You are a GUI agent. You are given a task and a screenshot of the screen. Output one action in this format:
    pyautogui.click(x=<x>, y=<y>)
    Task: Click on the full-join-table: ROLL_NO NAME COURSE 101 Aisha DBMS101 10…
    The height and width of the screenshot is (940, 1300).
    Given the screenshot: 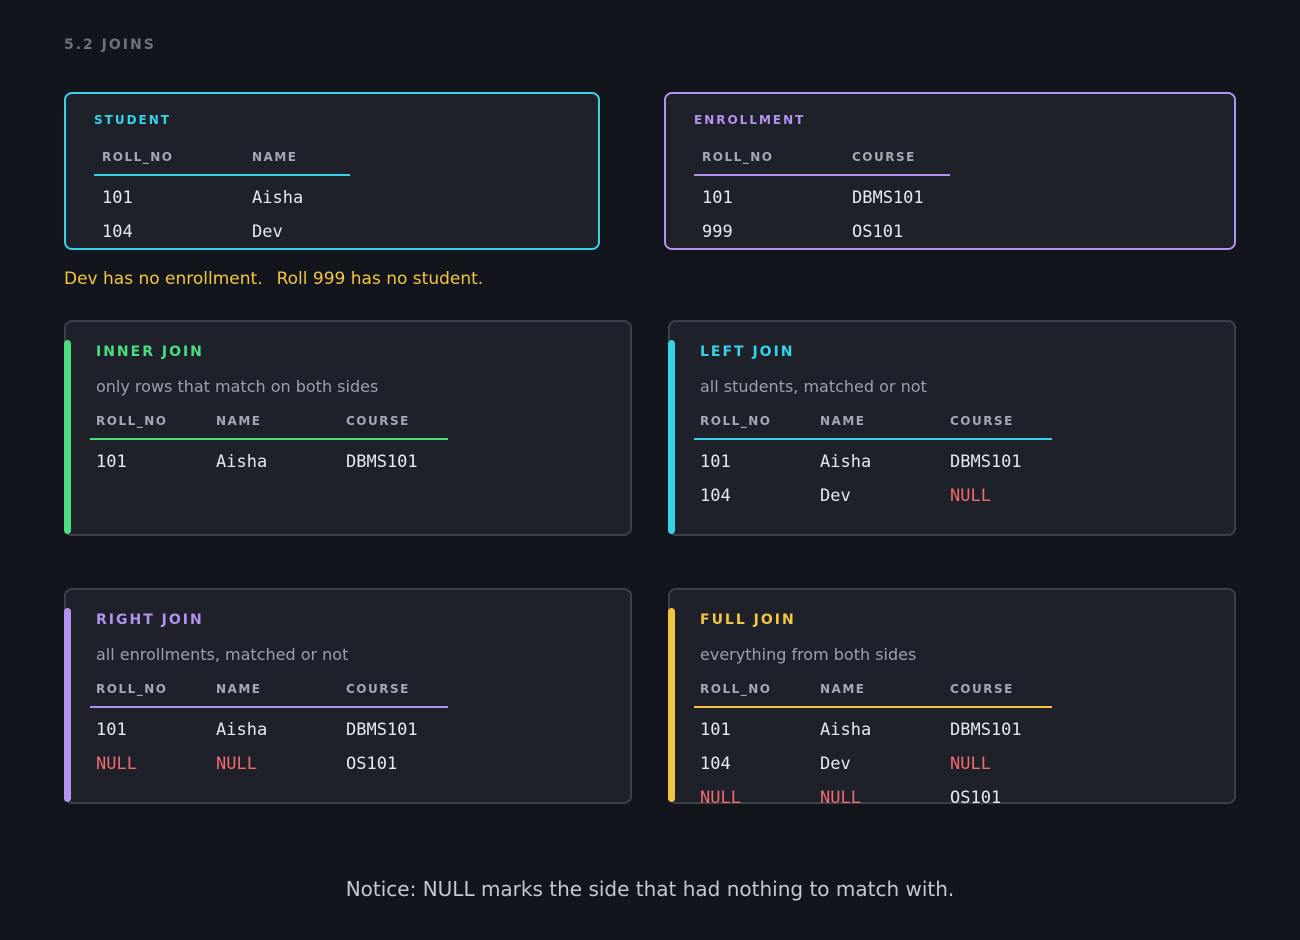 What is the action you would take?
    pyautogui.click(x=873, y=743)
    